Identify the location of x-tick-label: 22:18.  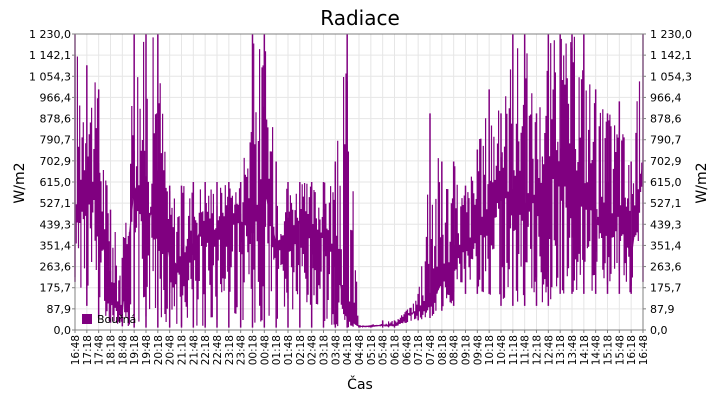
(206, 350).